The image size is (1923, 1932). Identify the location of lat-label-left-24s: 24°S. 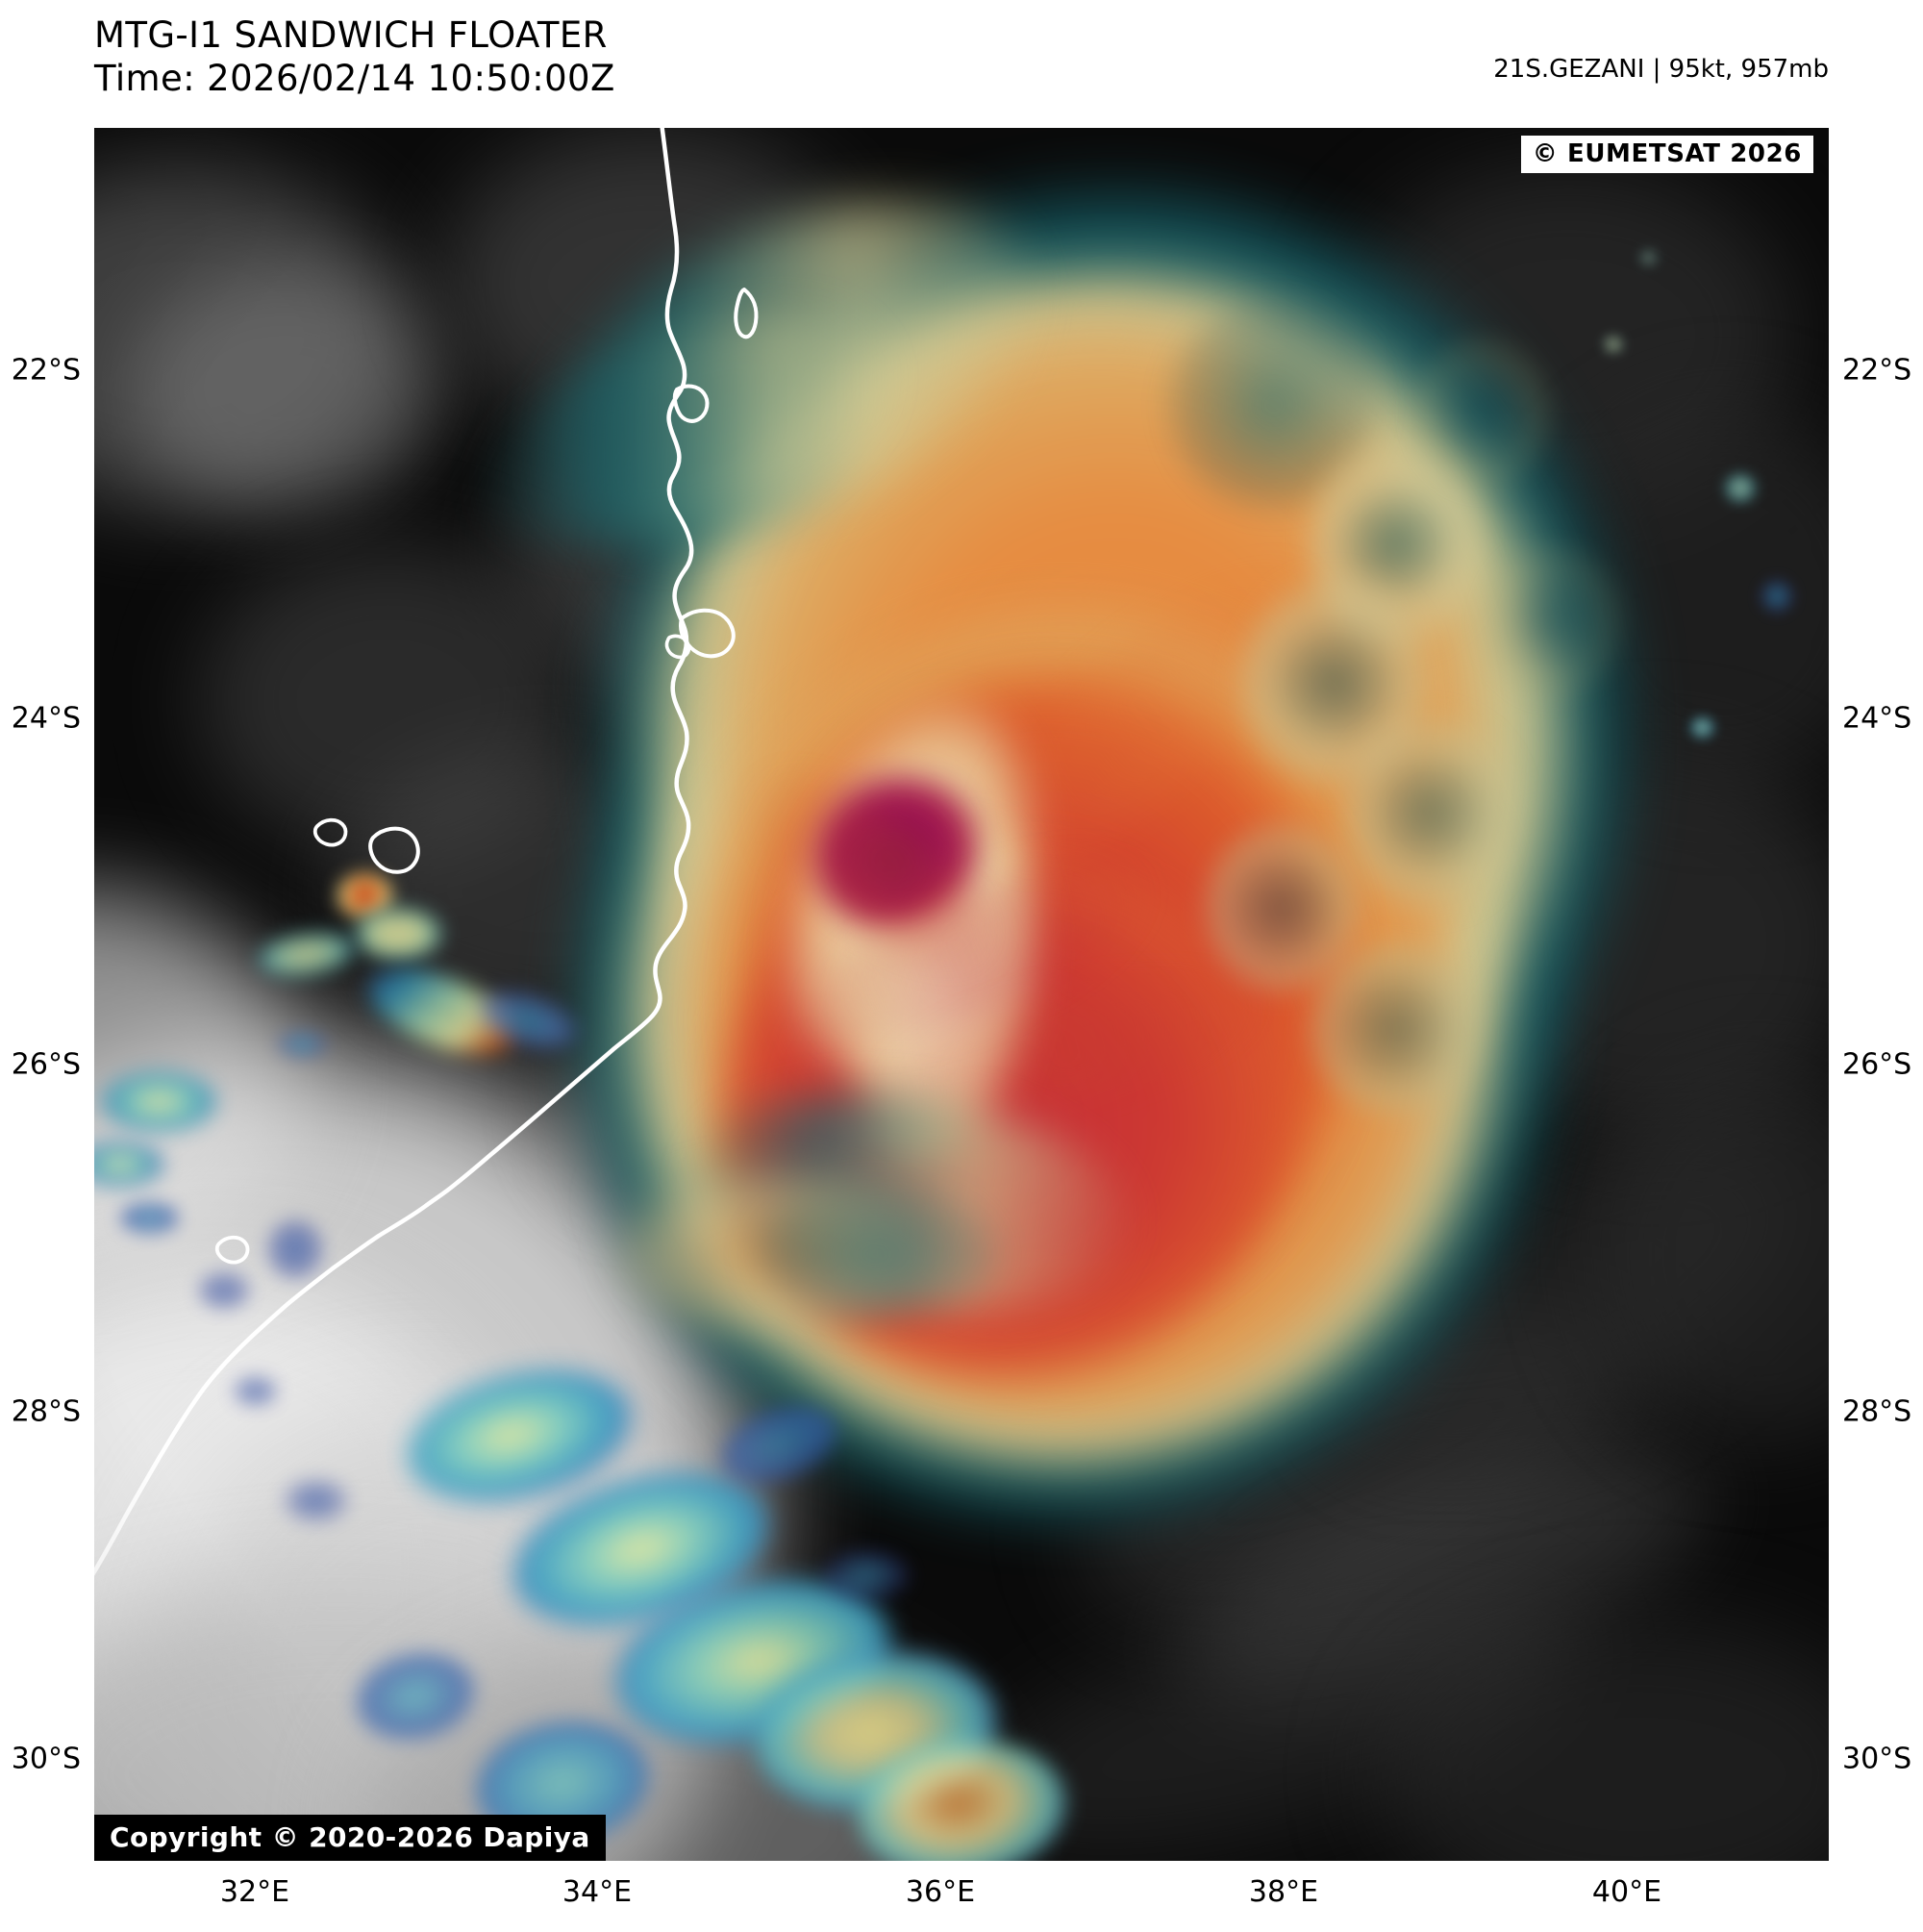
(46, 718).